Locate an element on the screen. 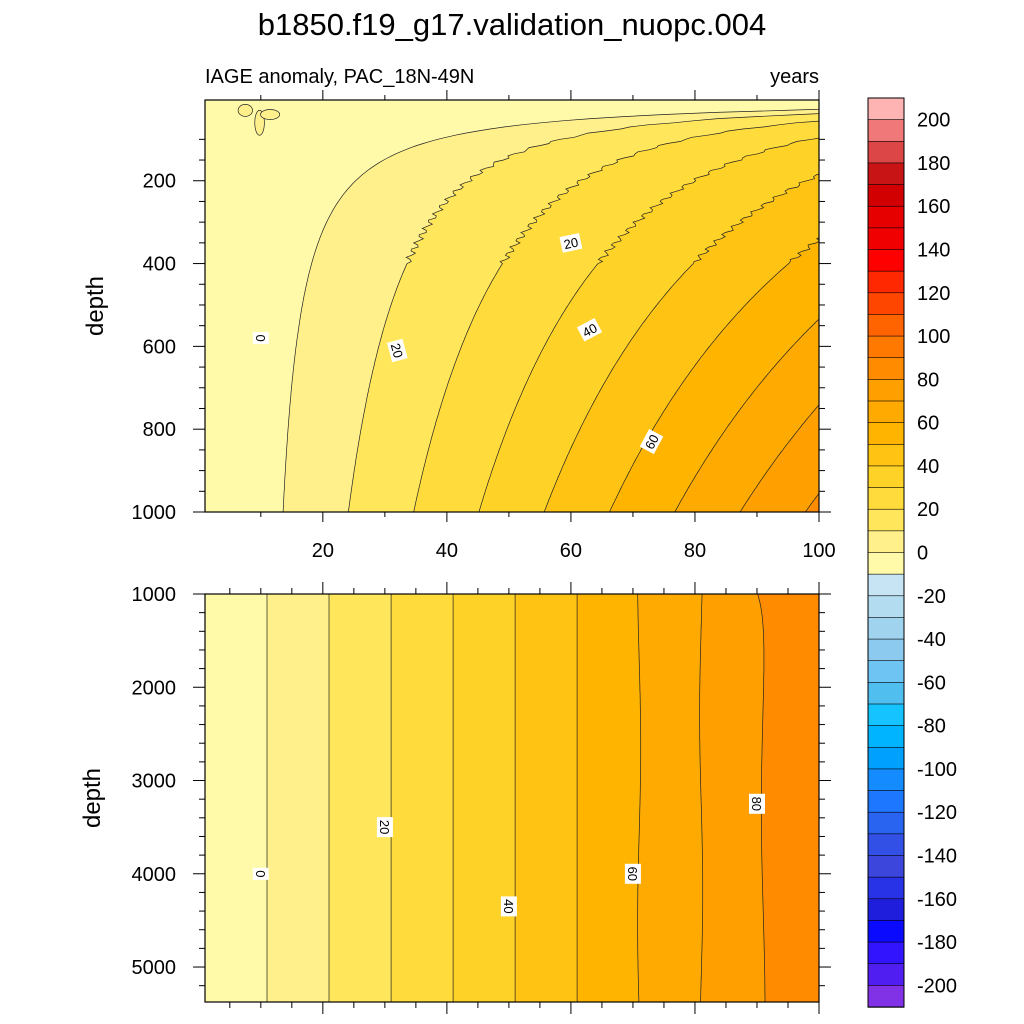 The image size is (1024, 1024). colorbar-frame is located at coordinates (886, 552).